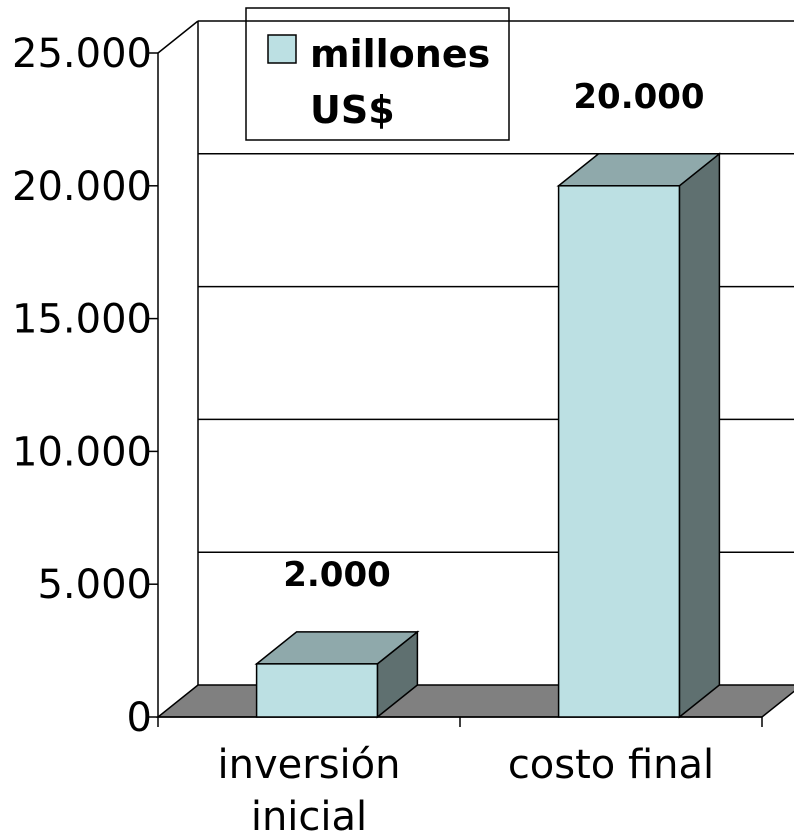 The width and height of the screenshot is (794, 835). I want to click on wall-edge, so click(178, 37).